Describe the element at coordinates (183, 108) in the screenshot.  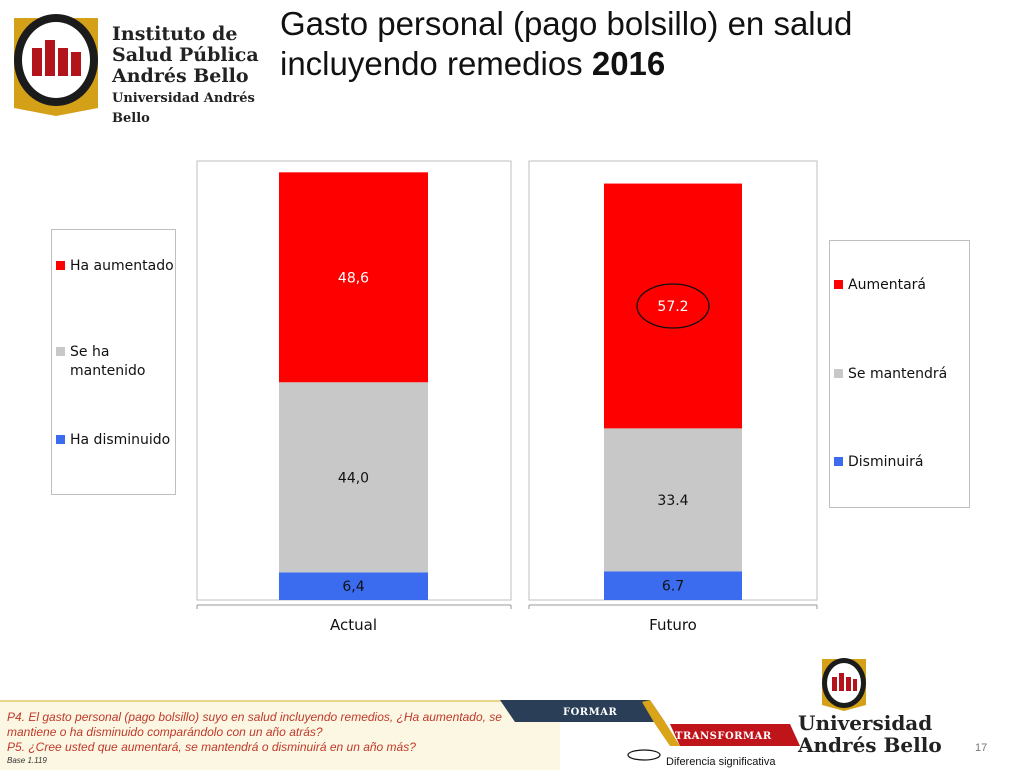
I see `logo-university: Universidad Andrés Bello` at that location.